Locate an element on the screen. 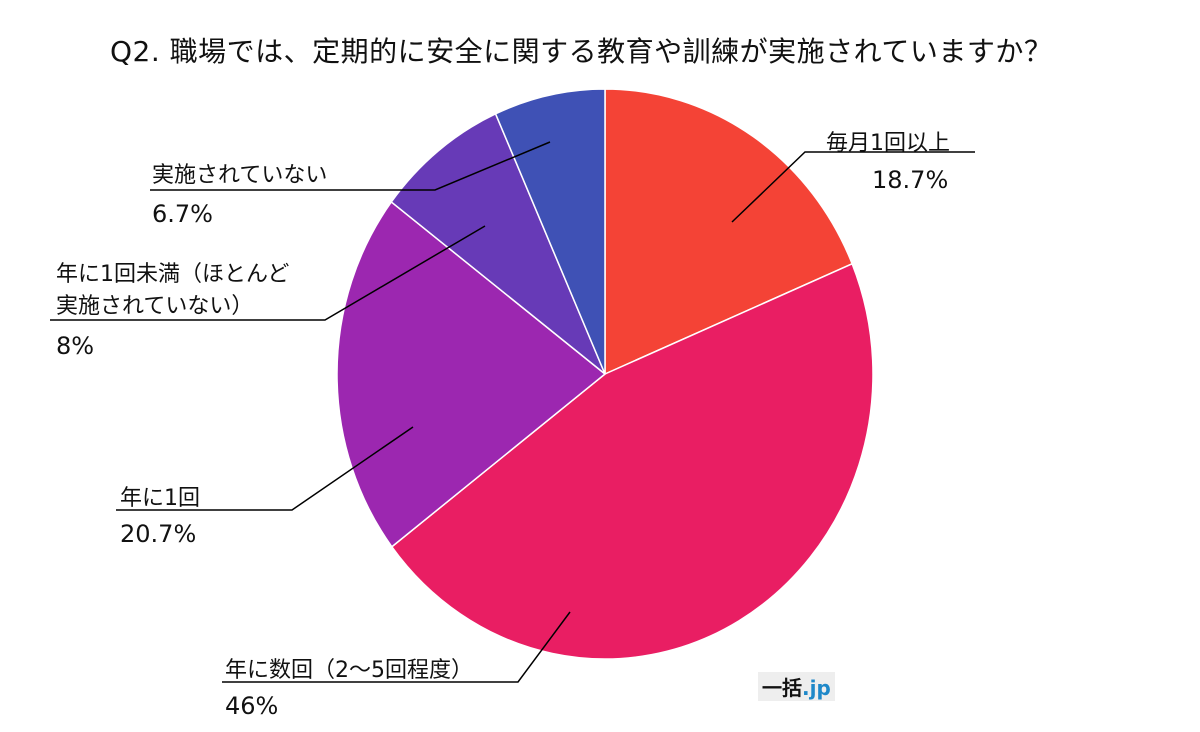  value-several-times: 46% is located at coordinates (252, 706).